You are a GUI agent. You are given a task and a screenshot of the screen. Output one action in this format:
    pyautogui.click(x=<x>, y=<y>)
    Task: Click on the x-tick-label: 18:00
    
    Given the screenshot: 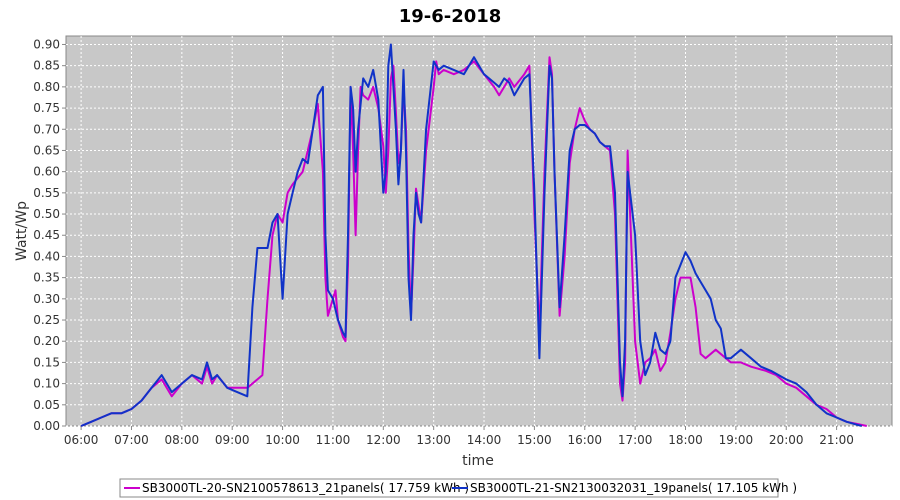 What is the action you would take?
    pyautogui.click(x=685, y=440)
    